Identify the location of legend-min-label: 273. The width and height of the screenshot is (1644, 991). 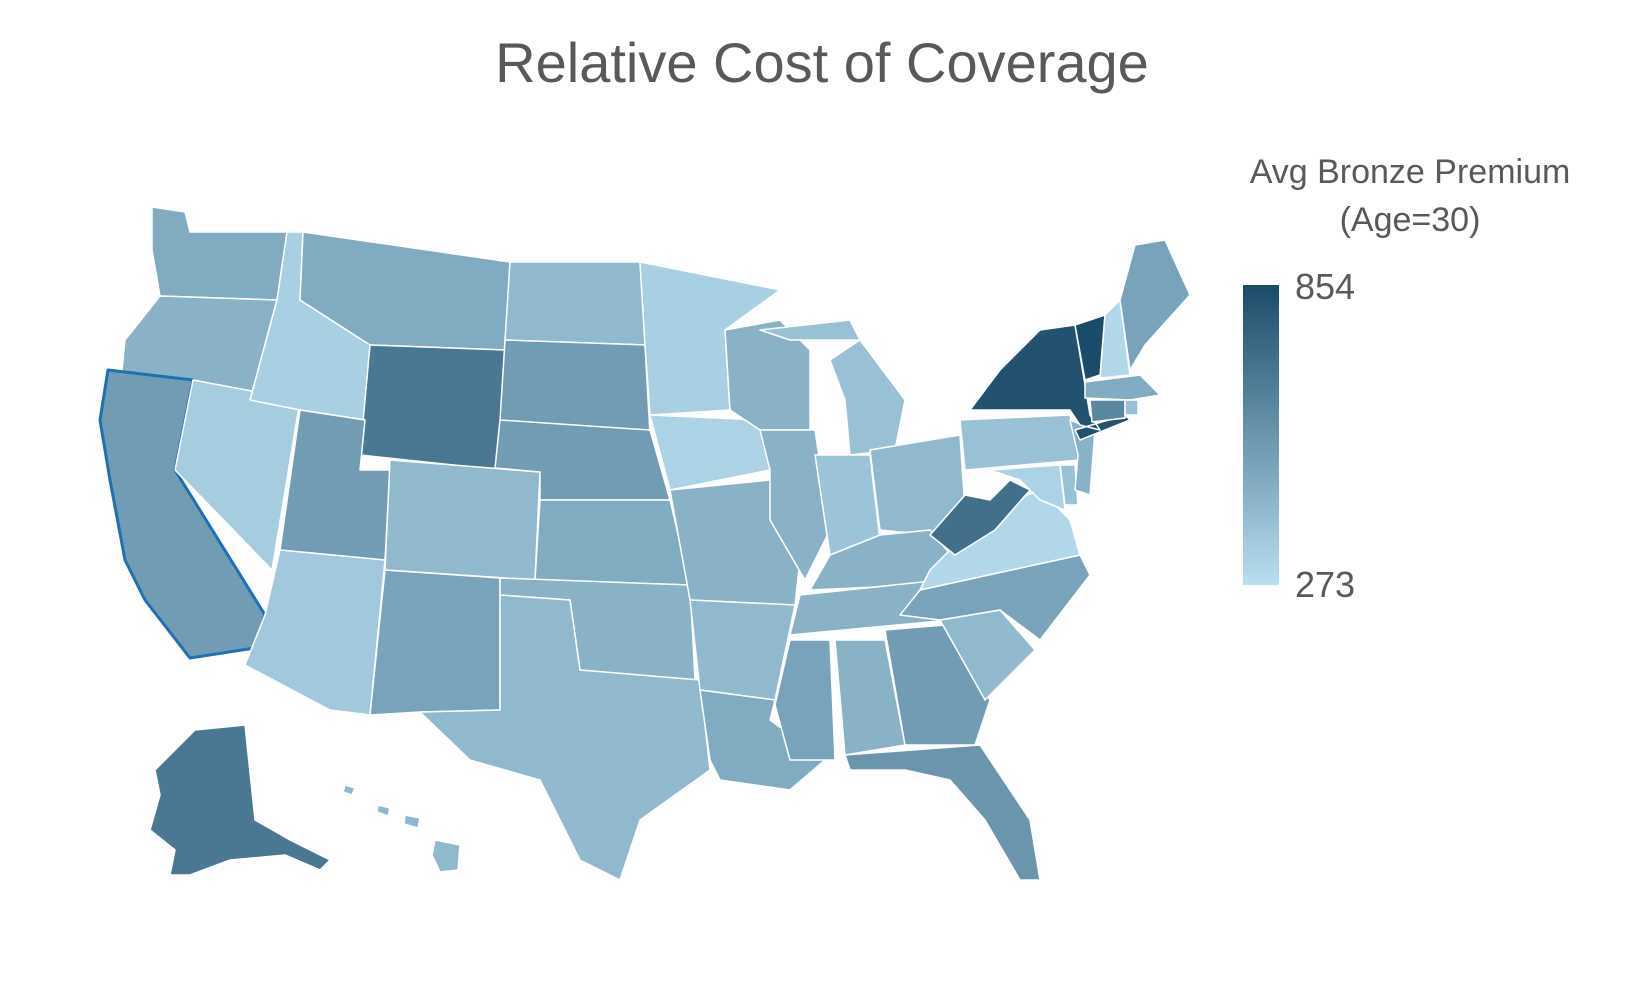
(1325, 584).